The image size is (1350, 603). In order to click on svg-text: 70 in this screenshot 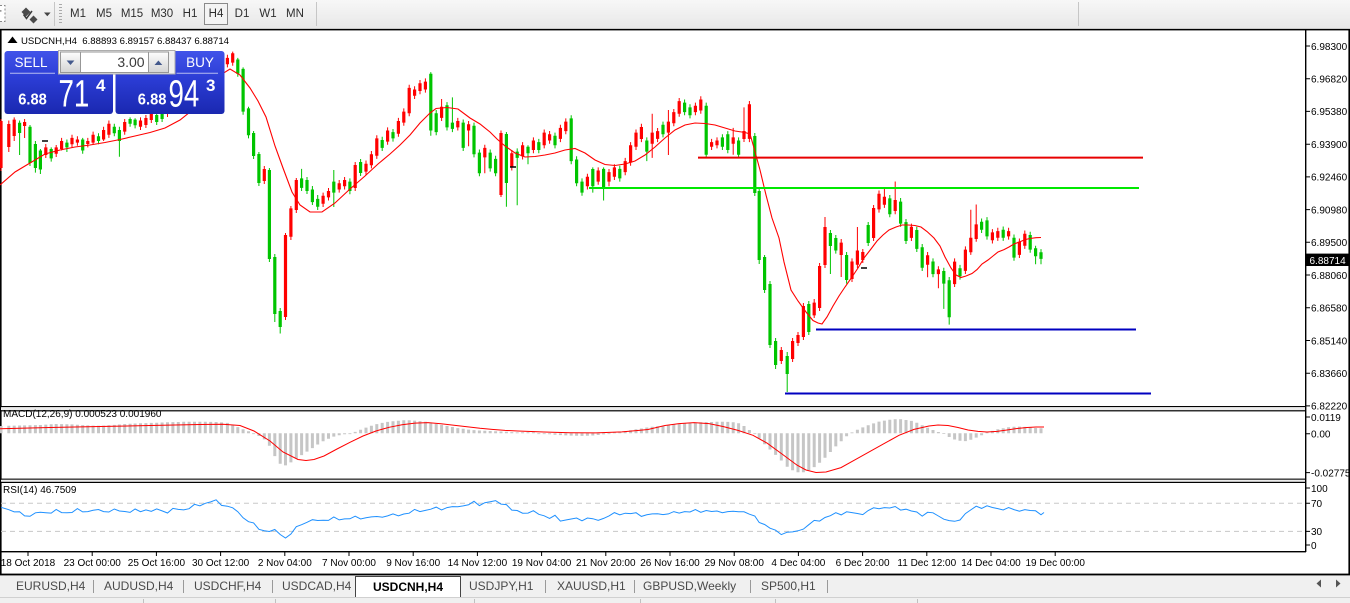, I will do `click(1317, 504)`.